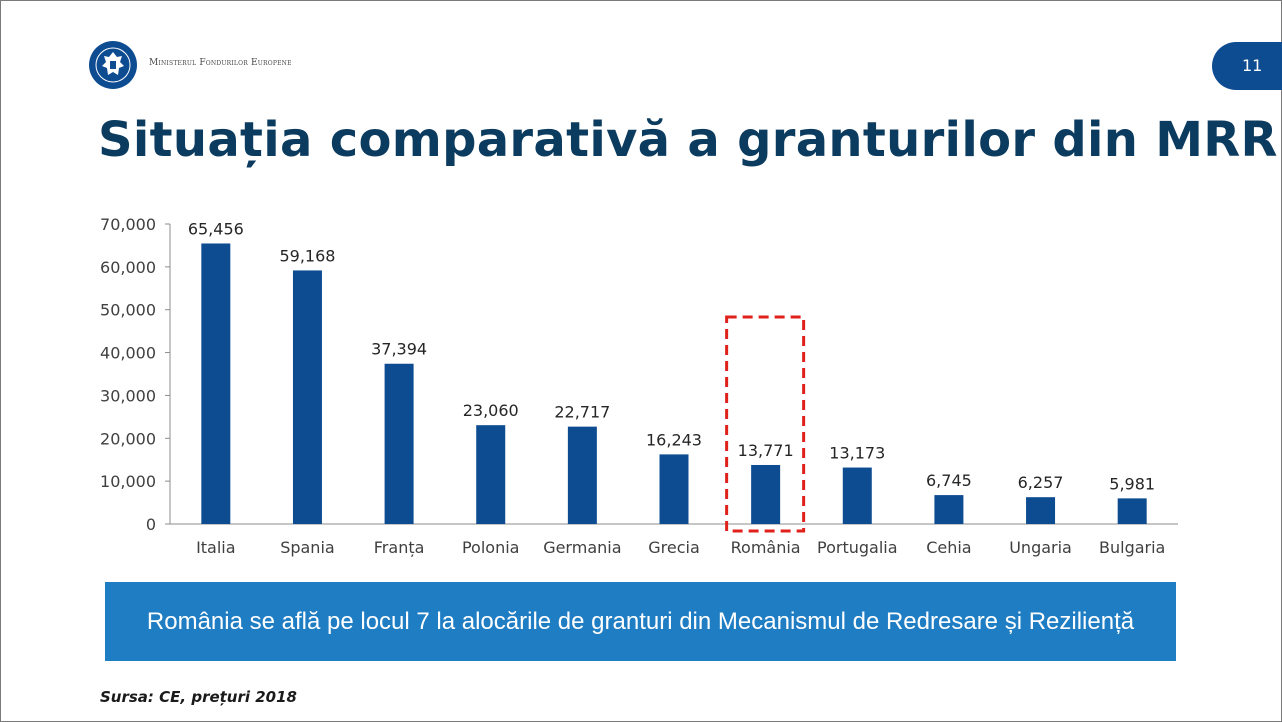 This screenshot has height=722, width=1282. What do you see at coordinates (151, 524) in the screenshot?
I see `y-tick-label: 0` at bounding box center [151, 524].